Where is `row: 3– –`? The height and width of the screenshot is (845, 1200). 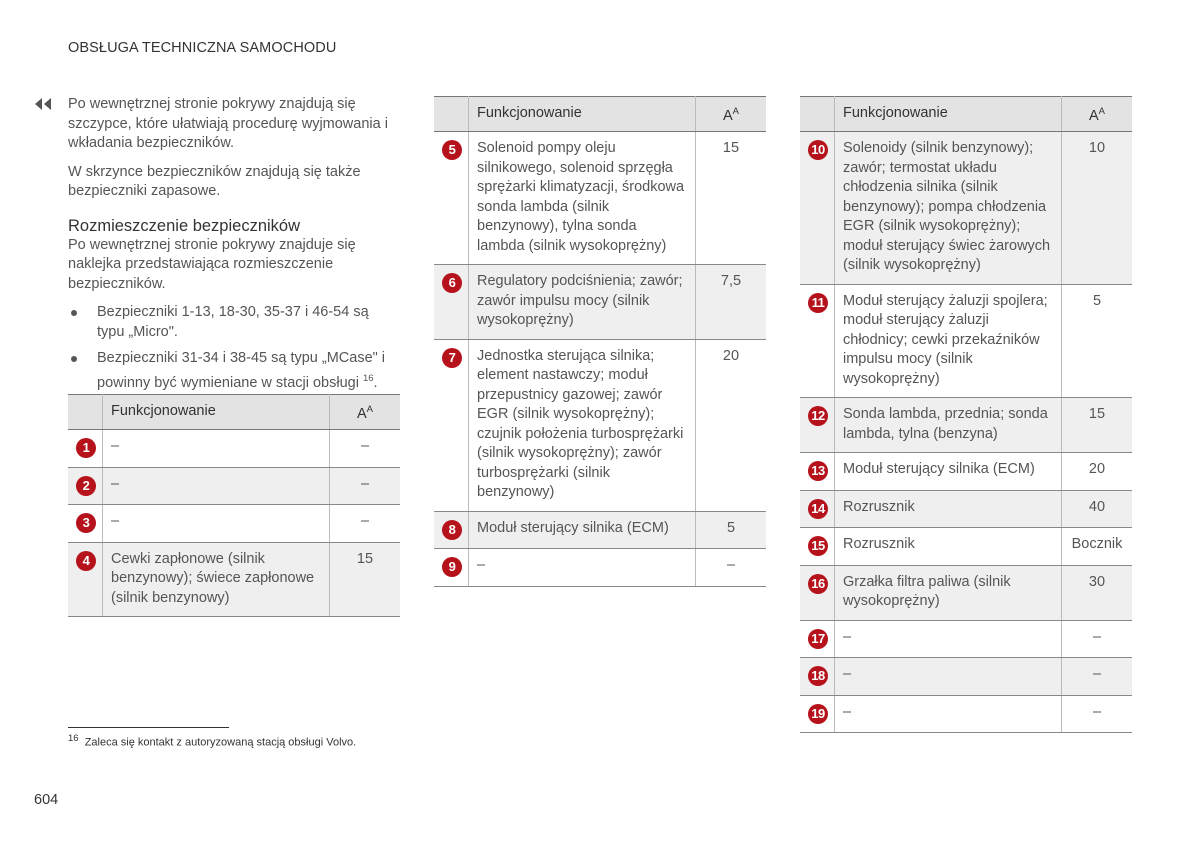
row: 3– – is located at coordinates (234, 523).